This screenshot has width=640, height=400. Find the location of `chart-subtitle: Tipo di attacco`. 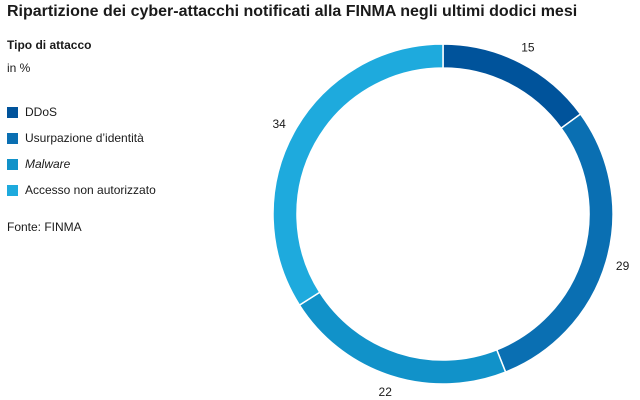

chart-subtitle: Tipo di attacco is located at coordinates (49, 45).